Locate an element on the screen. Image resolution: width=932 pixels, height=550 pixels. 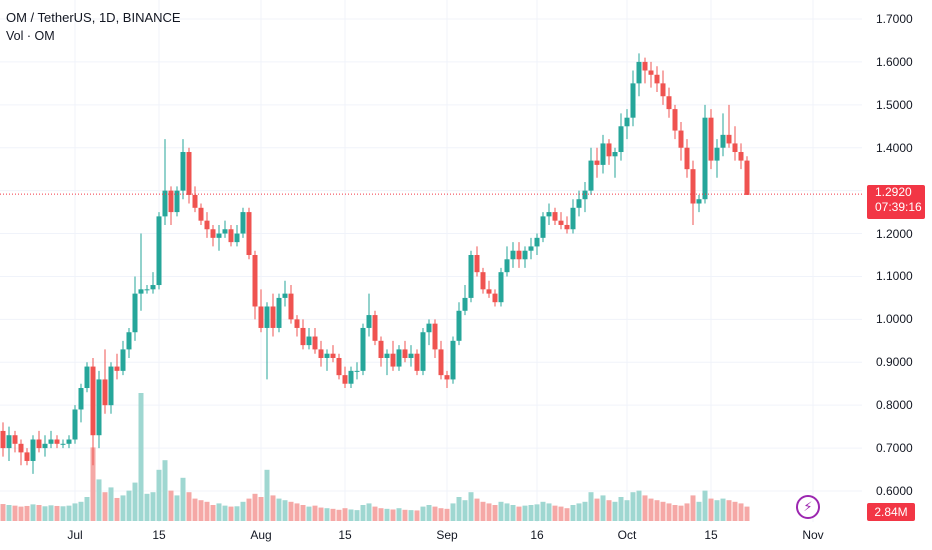
y-tick-label: 0.8000 is located at coordinates (894, 405).